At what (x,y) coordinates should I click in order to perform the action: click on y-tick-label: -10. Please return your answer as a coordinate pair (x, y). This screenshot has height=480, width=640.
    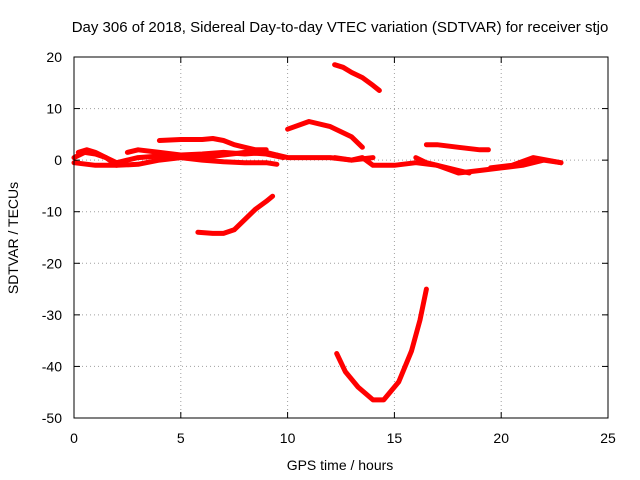
    Looking at the image, I should click on (52, 212).